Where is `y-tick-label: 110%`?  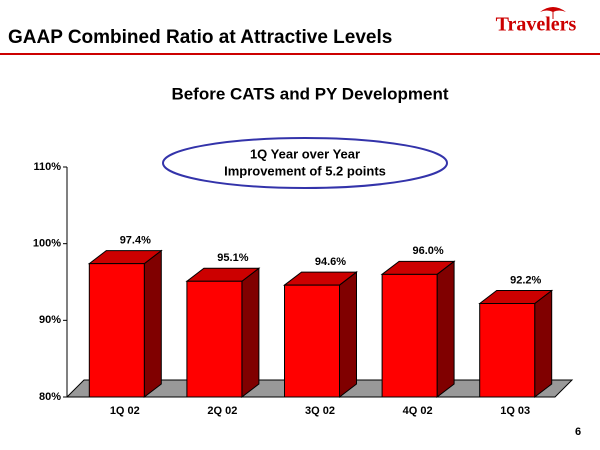 y-tick-label: 110% is located at coordinates (47, 167).